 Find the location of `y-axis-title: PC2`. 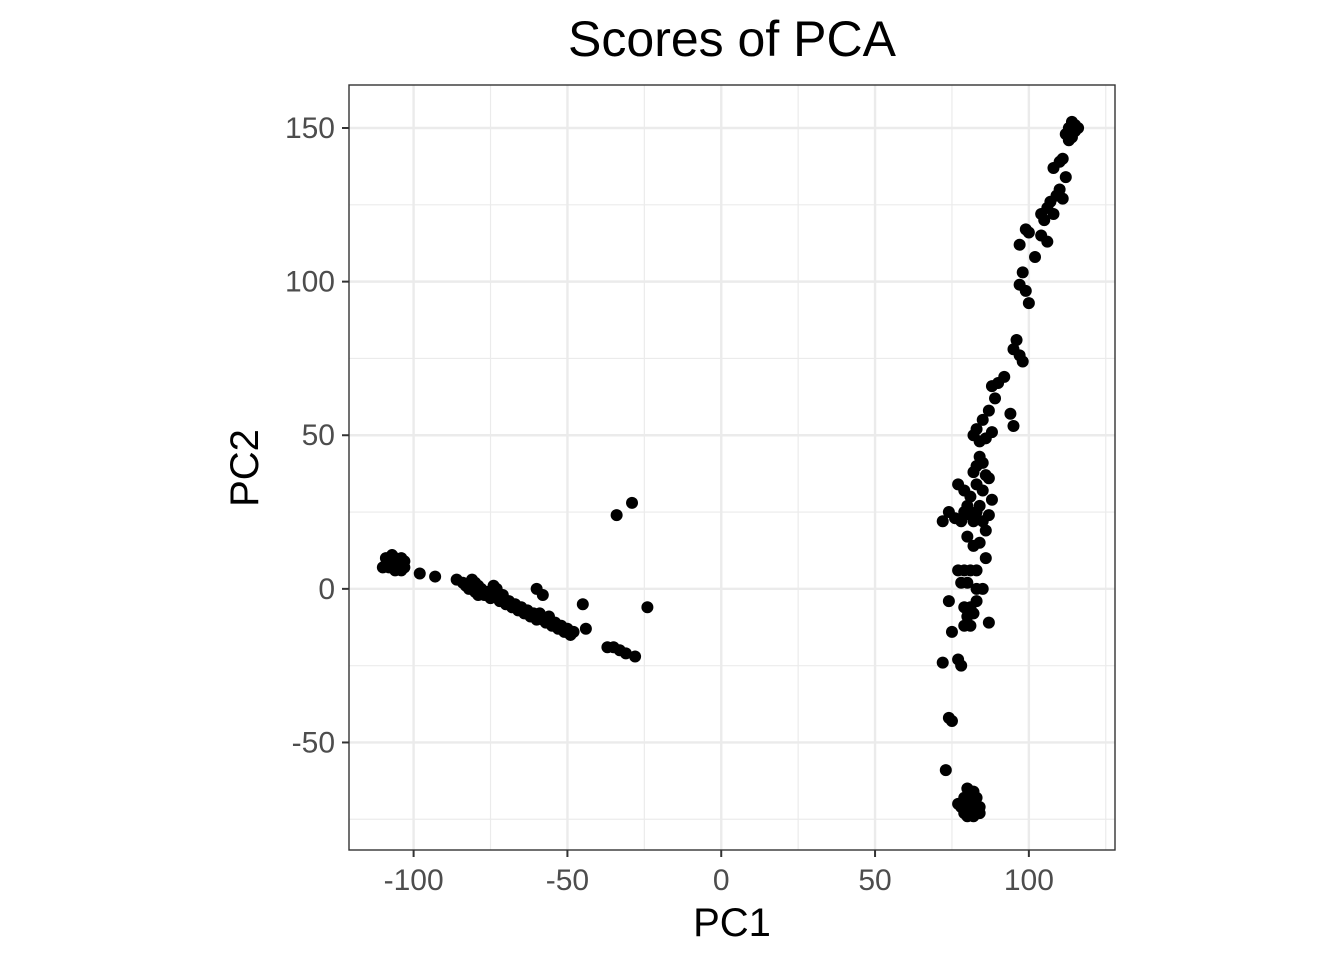

y-axis-title: PC2 is located at coordinates (245, 468).